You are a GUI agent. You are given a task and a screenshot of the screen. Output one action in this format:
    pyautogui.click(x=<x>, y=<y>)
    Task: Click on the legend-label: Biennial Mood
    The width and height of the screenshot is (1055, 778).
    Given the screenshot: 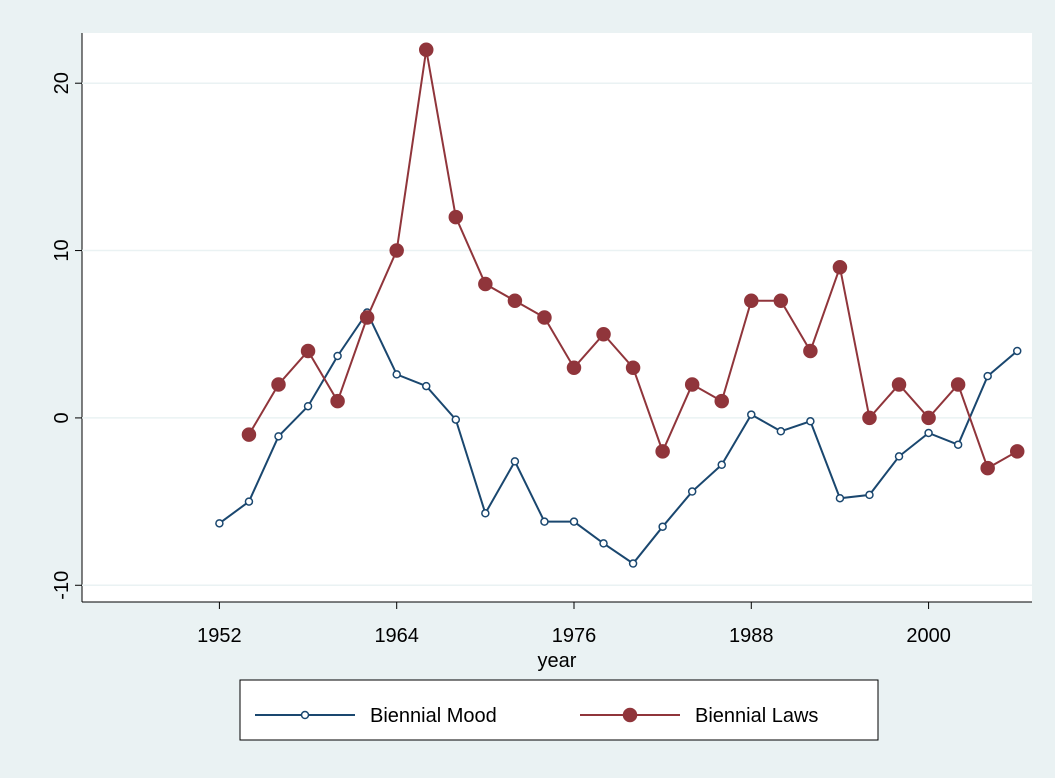 What is the action you would take?
    pyautogui.click(x=433, y=716)
    